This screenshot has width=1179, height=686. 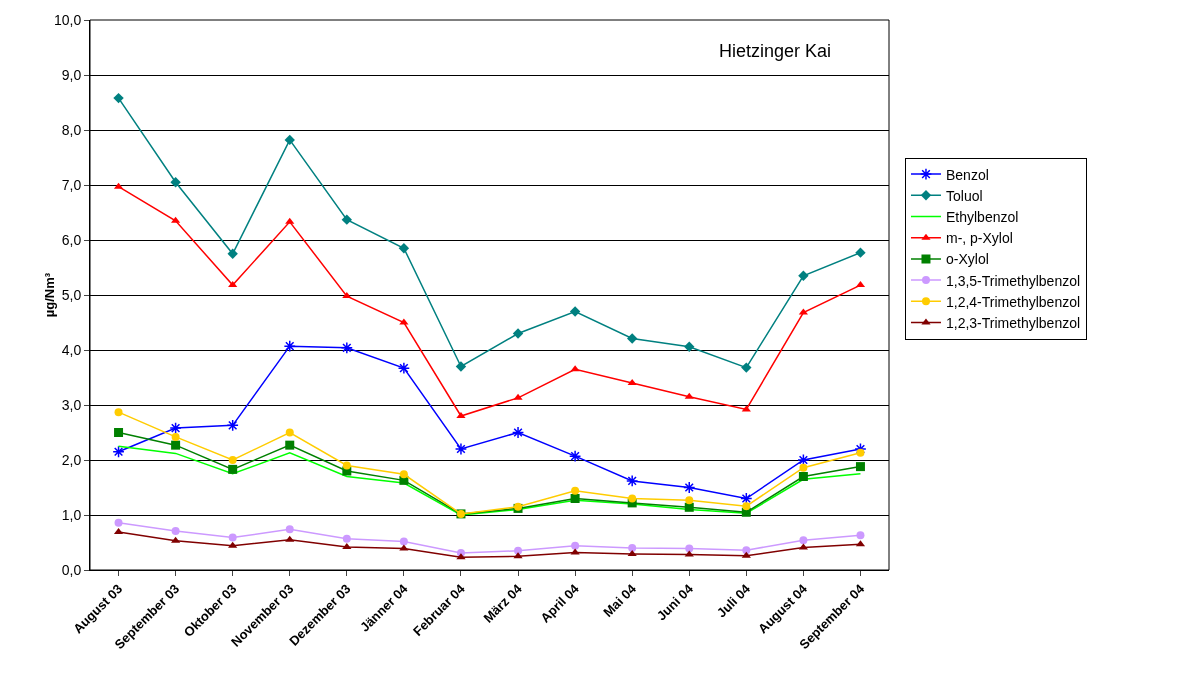 I want to click on y-tick-label: 3,0, so click(x=71, y=404).